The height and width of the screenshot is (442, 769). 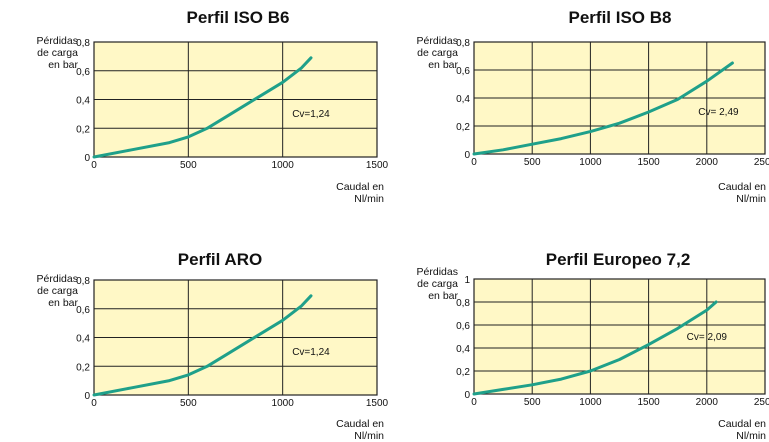 I want to click on chart-title: Perfil Europeo 7,2, so click(x=618, y=259).